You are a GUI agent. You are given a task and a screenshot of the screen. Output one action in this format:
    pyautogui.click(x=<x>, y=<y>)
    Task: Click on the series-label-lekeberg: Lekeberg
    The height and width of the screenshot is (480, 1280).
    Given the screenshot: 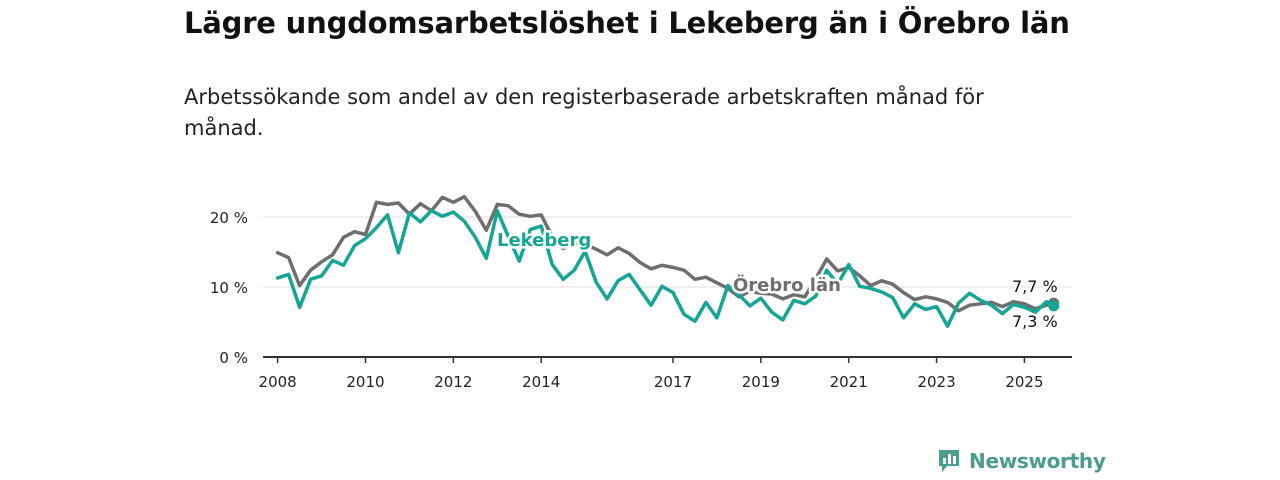 What is the action you would take?
    pyautogui.click(x=544, y=240)
    